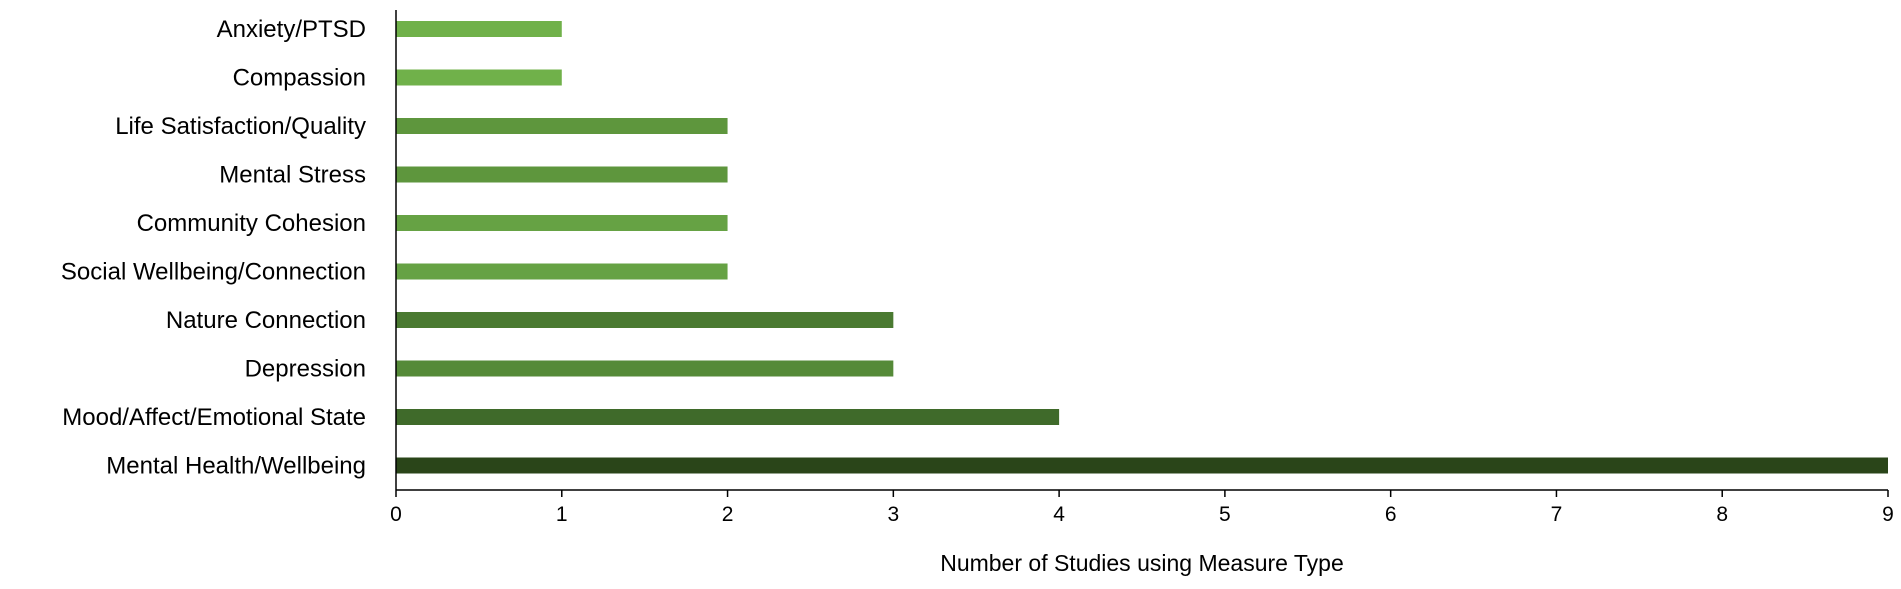  What do you see at coordinates (562, 223) in the screenshot?
I see `bar-community-cohesion` at bounding box center [562, 223].